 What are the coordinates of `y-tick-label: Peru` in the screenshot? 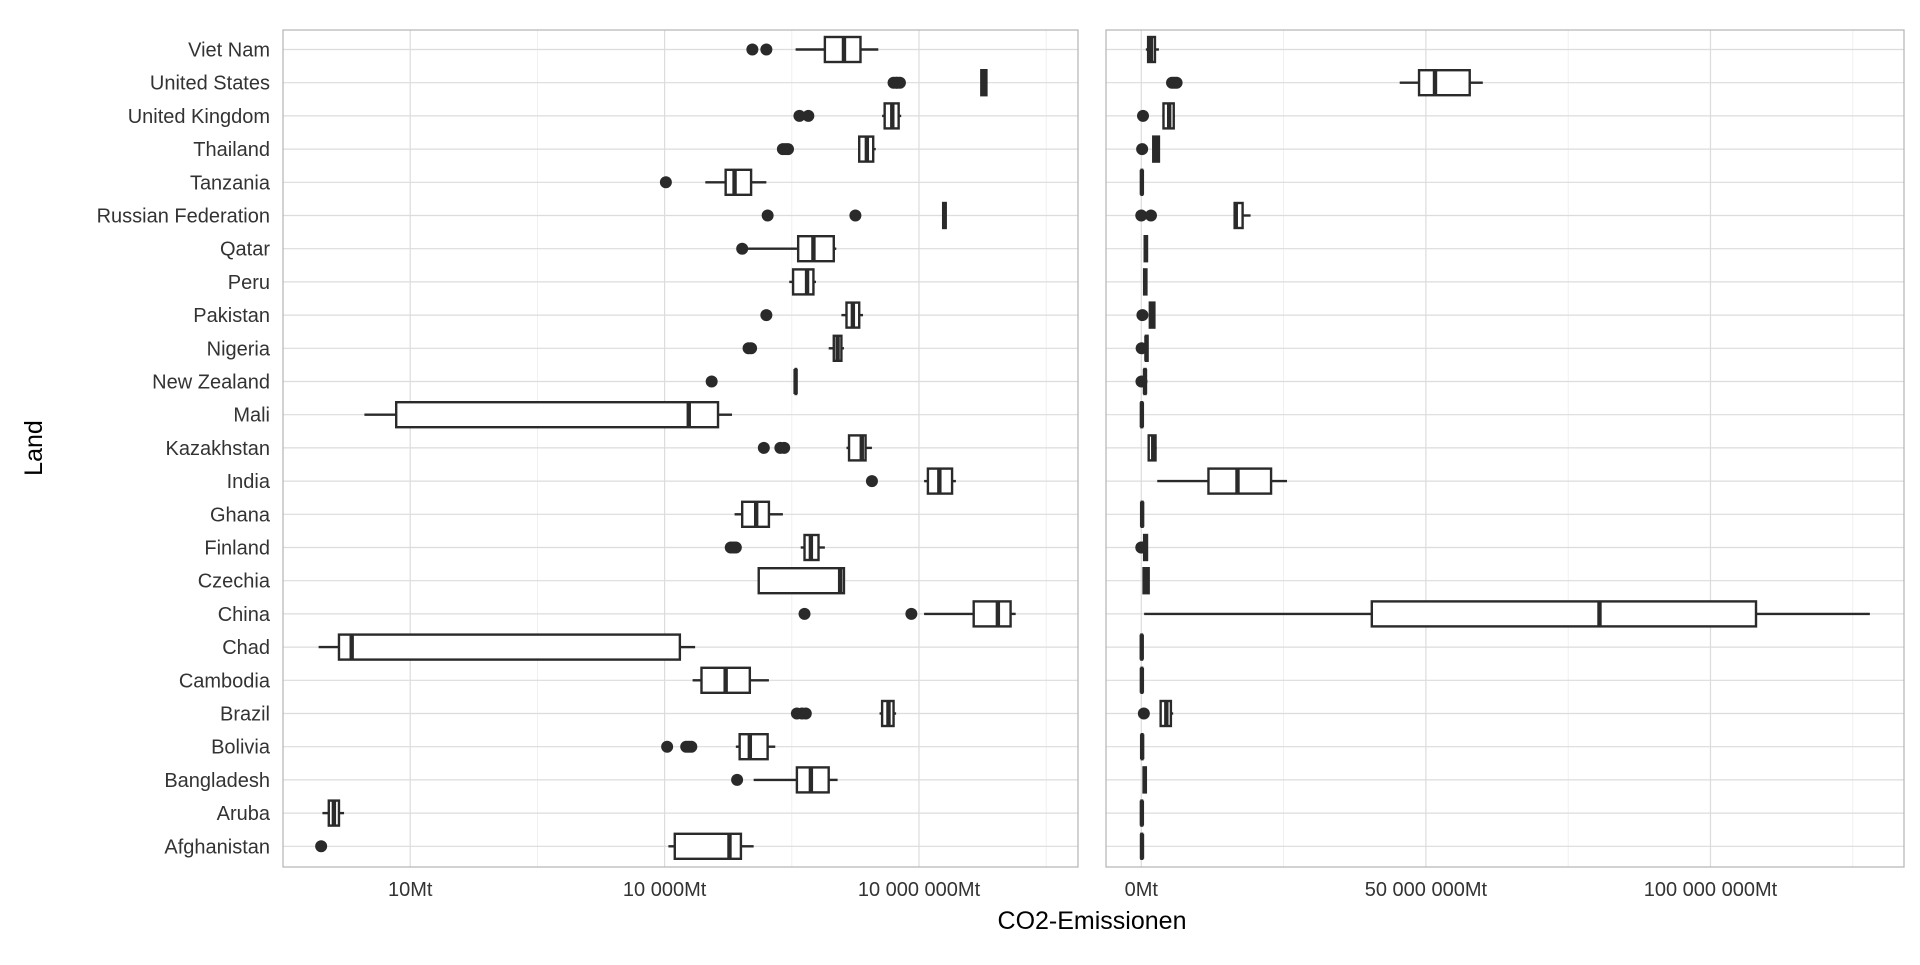 It's located at (249, 283).